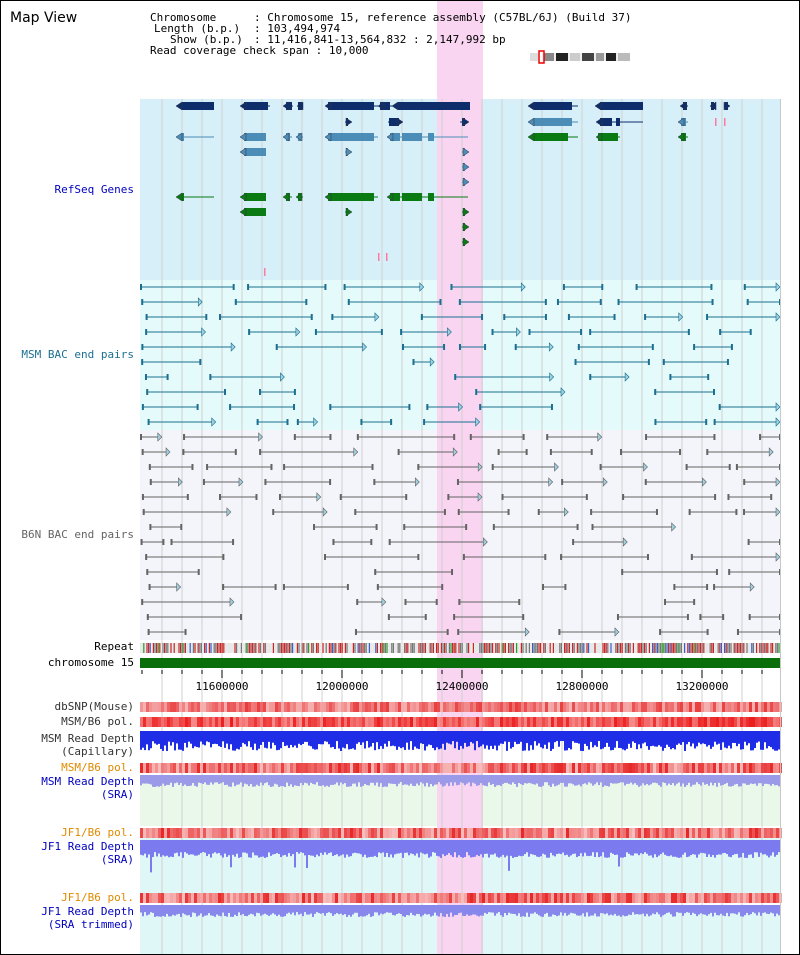 This screenshot has width=800, height=955. I want to click on track-label-msm-b6-pol-sra: MSM/B6 pol., so click(97, 767).